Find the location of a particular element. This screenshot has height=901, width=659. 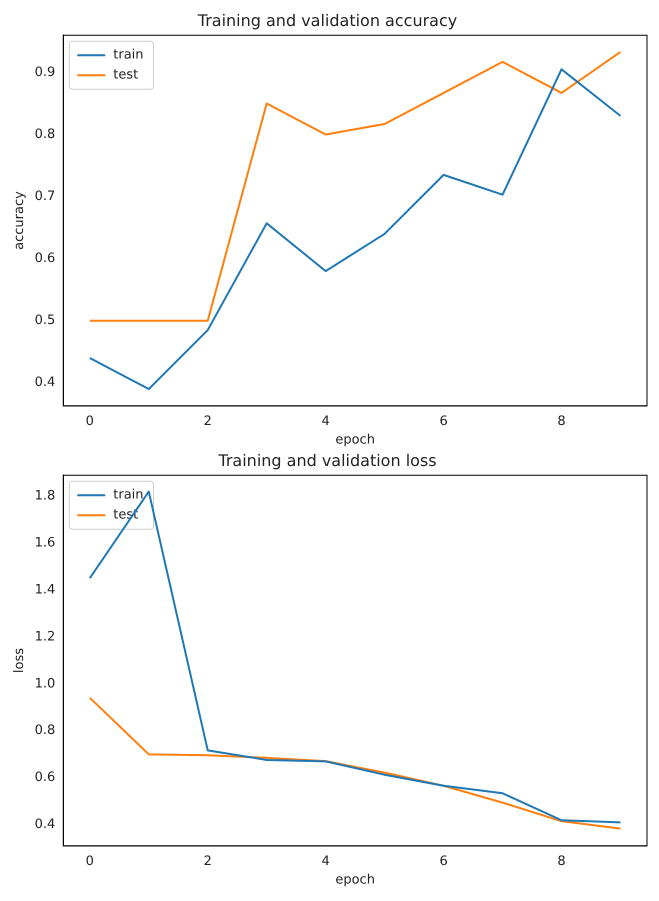

chart-title: Training and validation accuracy is located at coordinates (327, 20).